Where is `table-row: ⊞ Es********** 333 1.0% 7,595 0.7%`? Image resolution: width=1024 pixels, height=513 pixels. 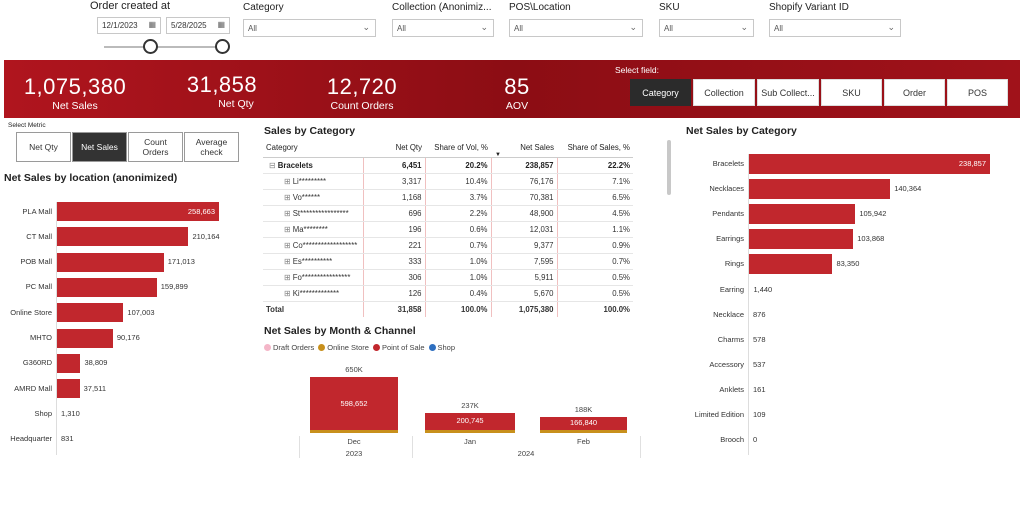 table-row: ⊞ Es********** 333 1.0% 7,595 0.7% is located at coordinates (448, 261).